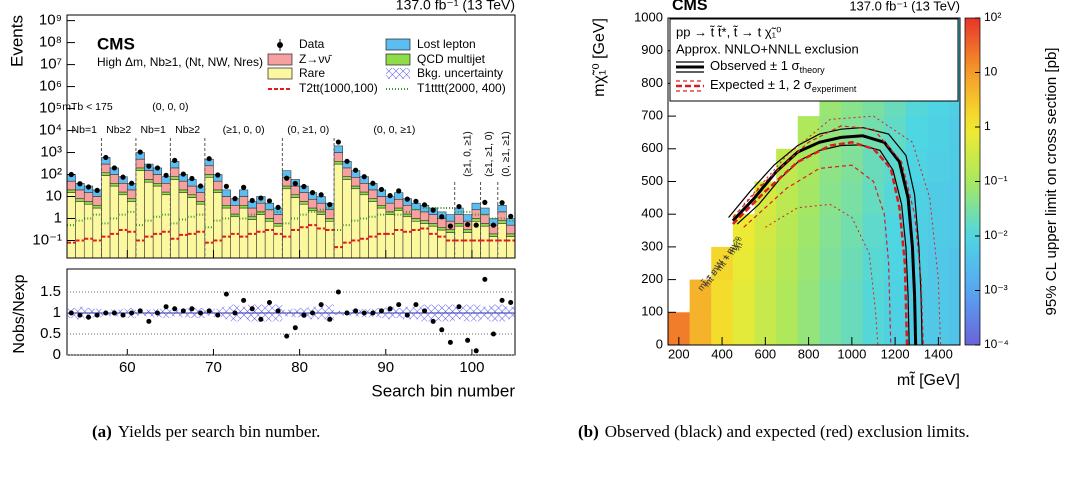  What do you see at coordinates (938, 353) in the screenshot?
I see `x-tick-label: 1400` at bounding box center [938, 353].